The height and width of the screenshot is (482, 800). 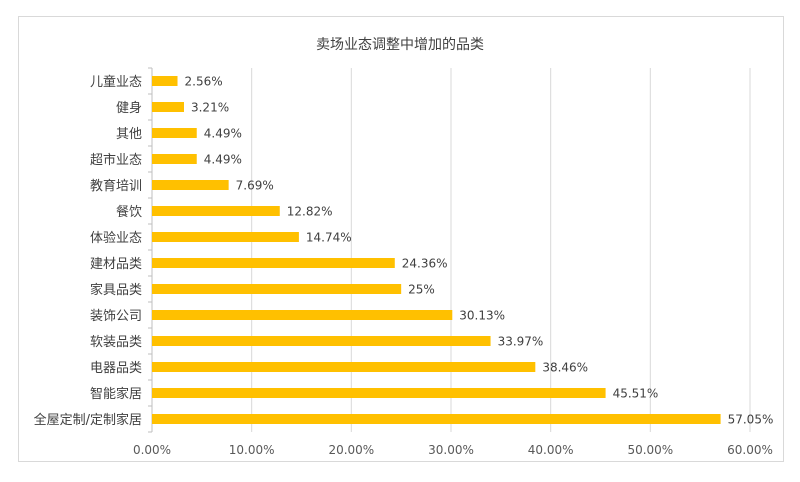 I want to click on data-label: 2.56%, so click(x=204, y=82).